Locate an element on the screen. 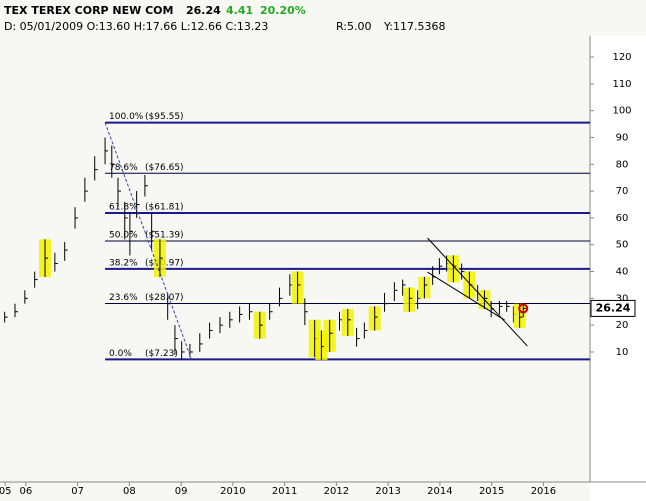 The height and width of the screenshot is (501, 646). fib-label: 0.0% is located at coordinates (120, 354).